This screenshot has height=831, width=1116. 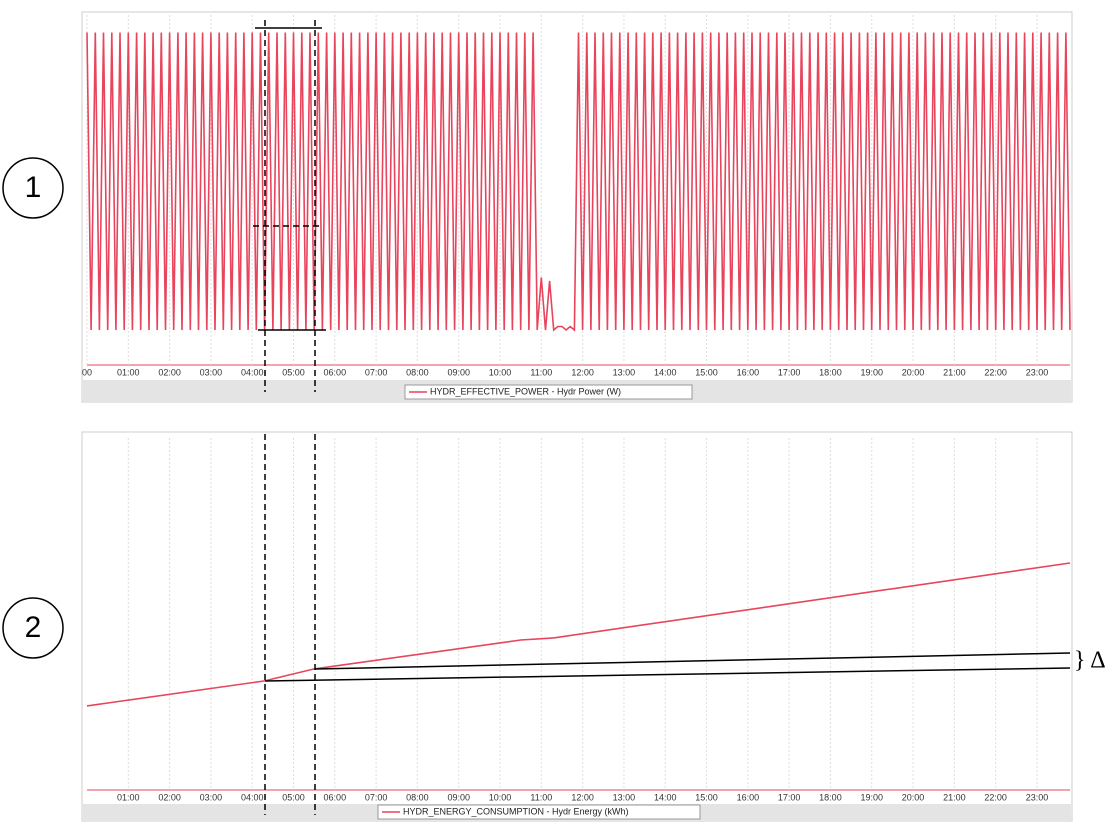 I want to click on annotation: 1, so click(x=33, y=187).